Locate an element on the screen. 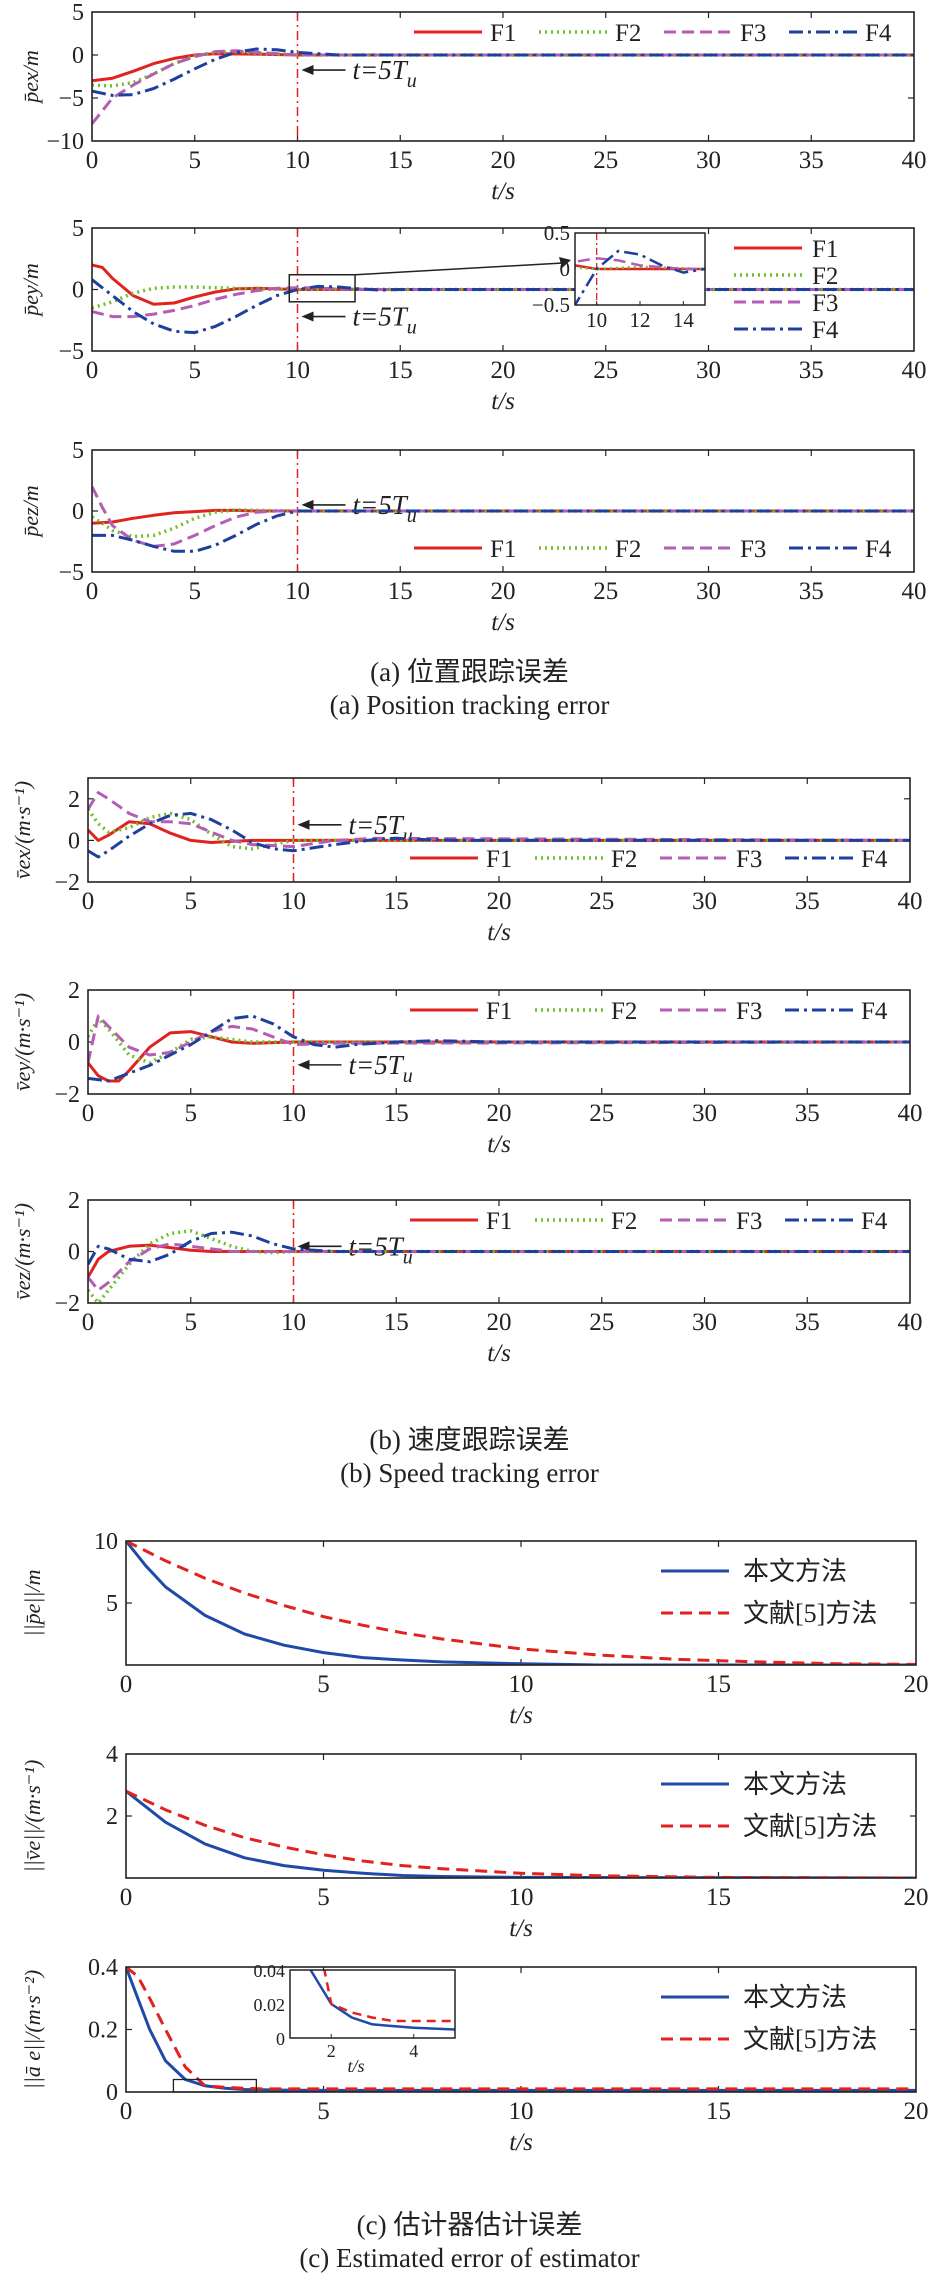 Image resolution: width=939 pixels, height=2288 pixels. y-axis-label: ||p̄e||/m is located at coordinates (32, 1603).